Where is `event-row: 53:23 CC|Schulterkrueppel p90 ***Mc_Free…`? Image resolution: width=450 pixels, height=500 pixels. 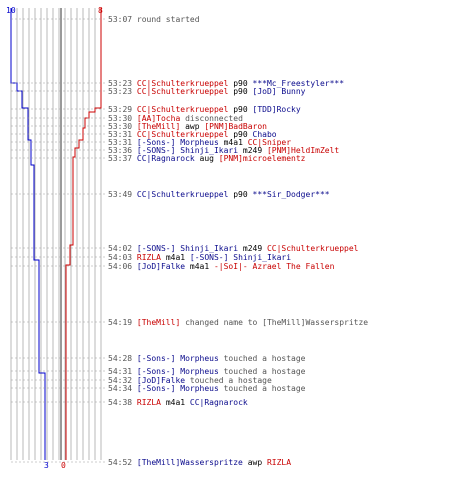 event-row: 53:23 CC|Schulterkrueppel p90 ***Mc_Free… is located at coordinates (226, 83).